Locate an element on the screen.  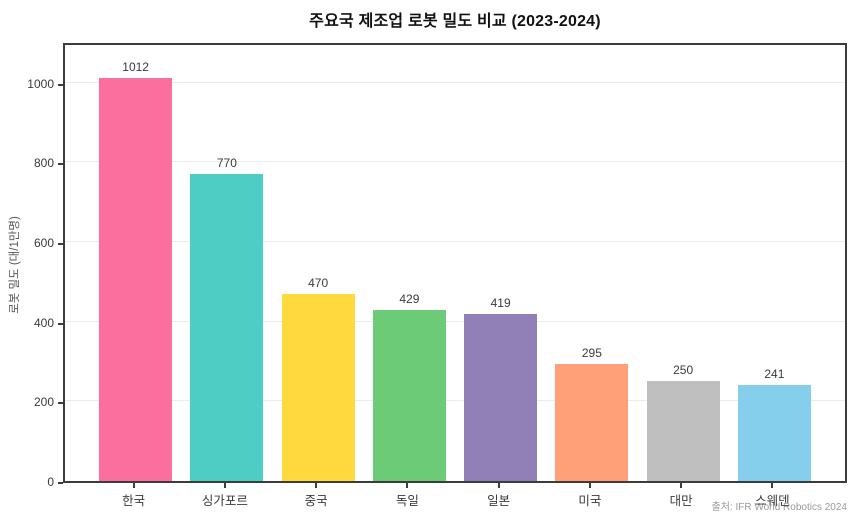
x-tick-label-대만: 대만 is located at coordinates (681, 501).